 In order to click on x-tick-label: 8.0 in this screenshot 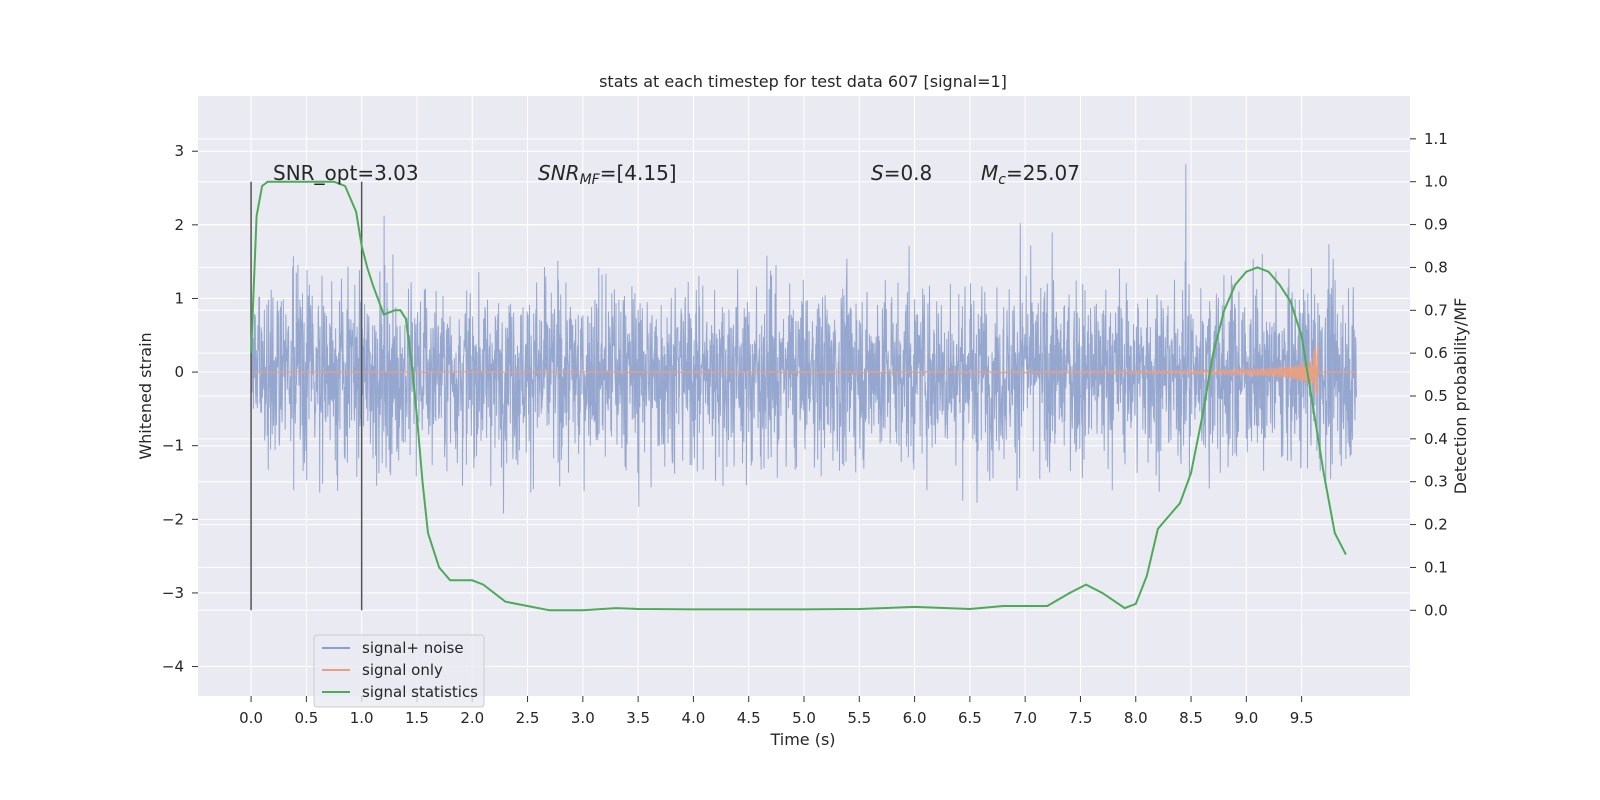, I will do `click(1136, 718)`.